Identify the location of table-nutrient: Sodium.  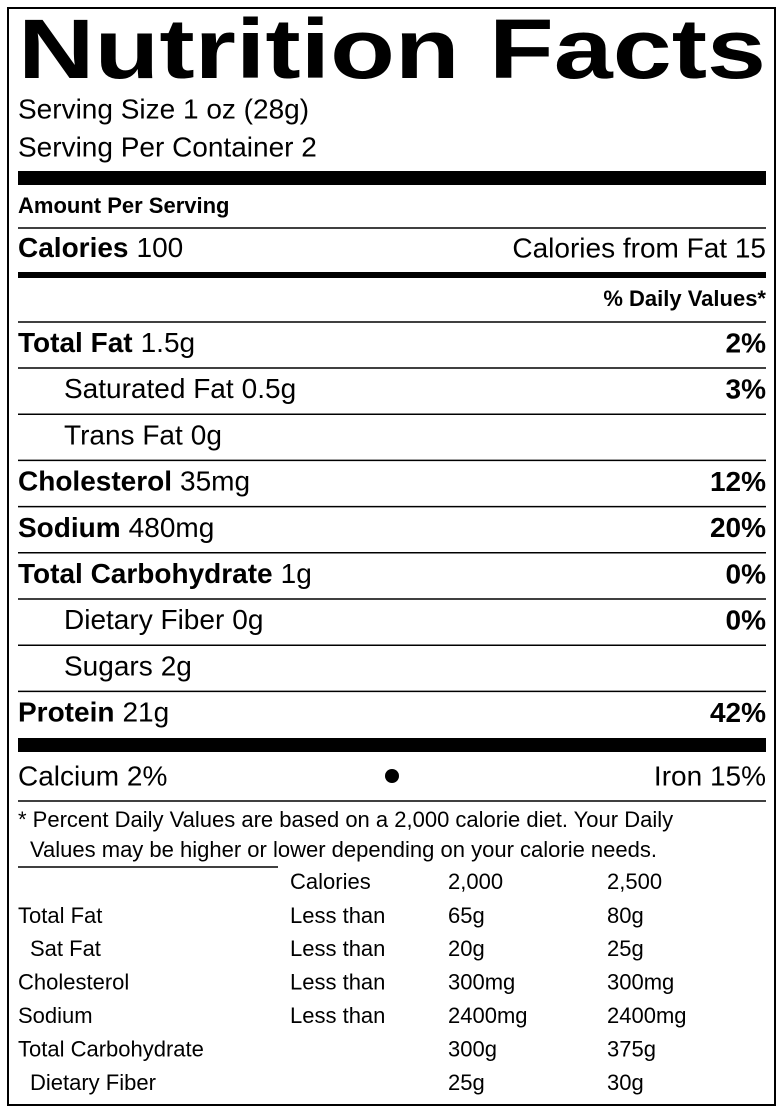
(55, 1015).